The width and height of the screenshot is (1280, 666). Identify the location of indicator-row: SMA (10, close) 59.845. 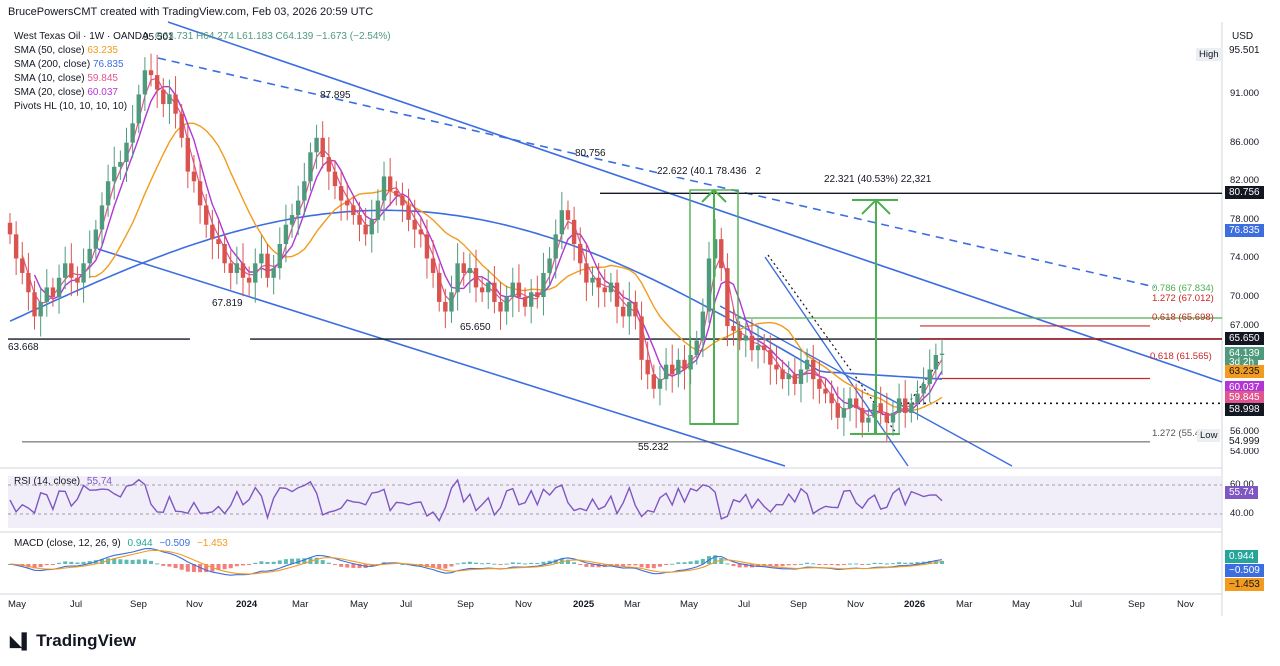
(202, 79).